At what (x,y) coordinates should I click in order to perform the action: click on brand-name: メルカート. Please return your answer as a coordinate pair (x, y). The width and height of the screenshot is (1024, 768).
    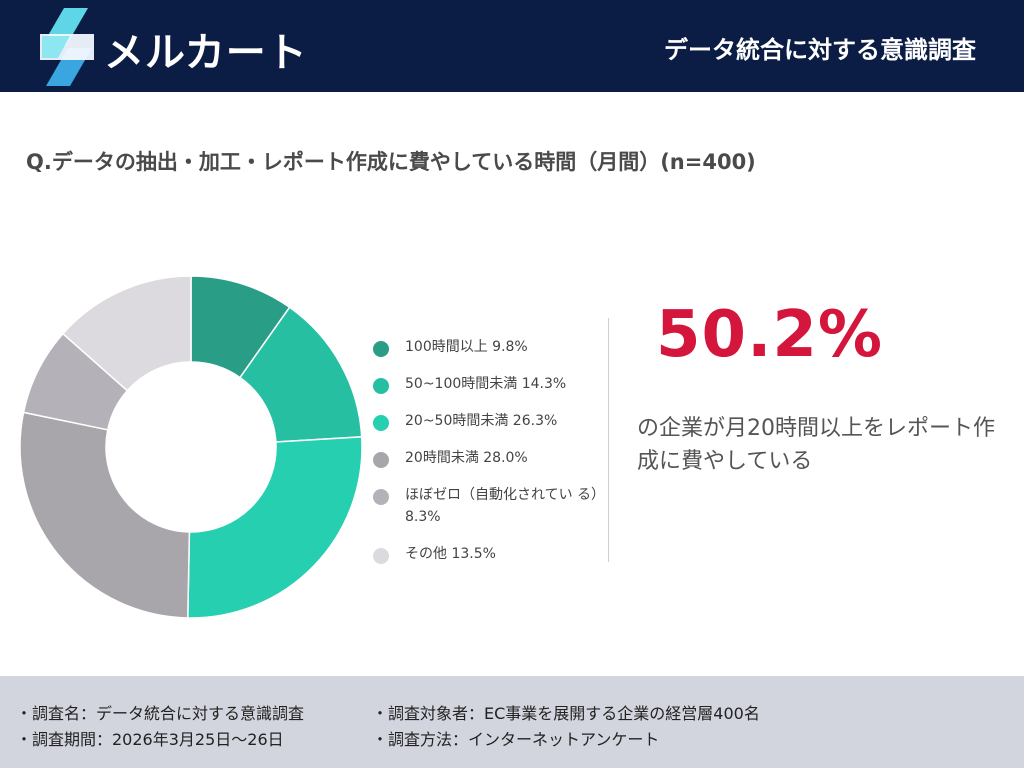
    Looking at the image, I should click on (206, 53).